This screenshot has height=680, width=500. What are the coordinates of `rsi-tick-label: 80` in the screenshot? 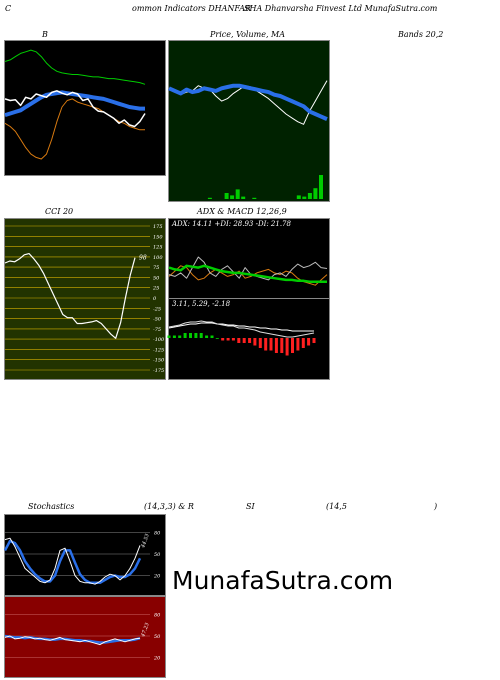 It's located at (157, 615).